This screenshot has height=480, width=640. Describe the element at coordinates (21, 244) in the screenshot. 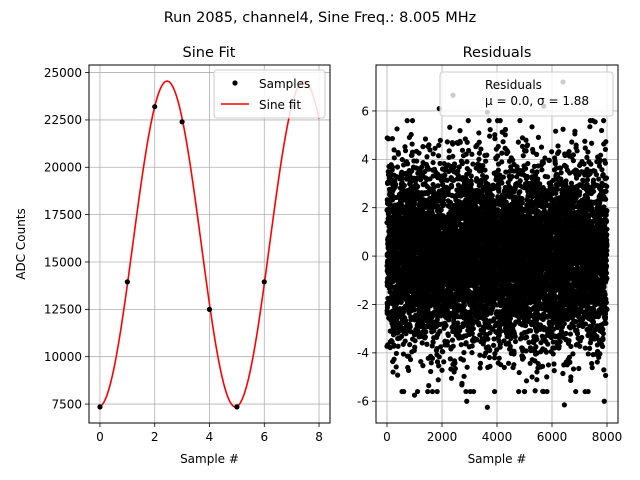

I see `sine-fit-y-axis-label: ADC Counts` at that location.